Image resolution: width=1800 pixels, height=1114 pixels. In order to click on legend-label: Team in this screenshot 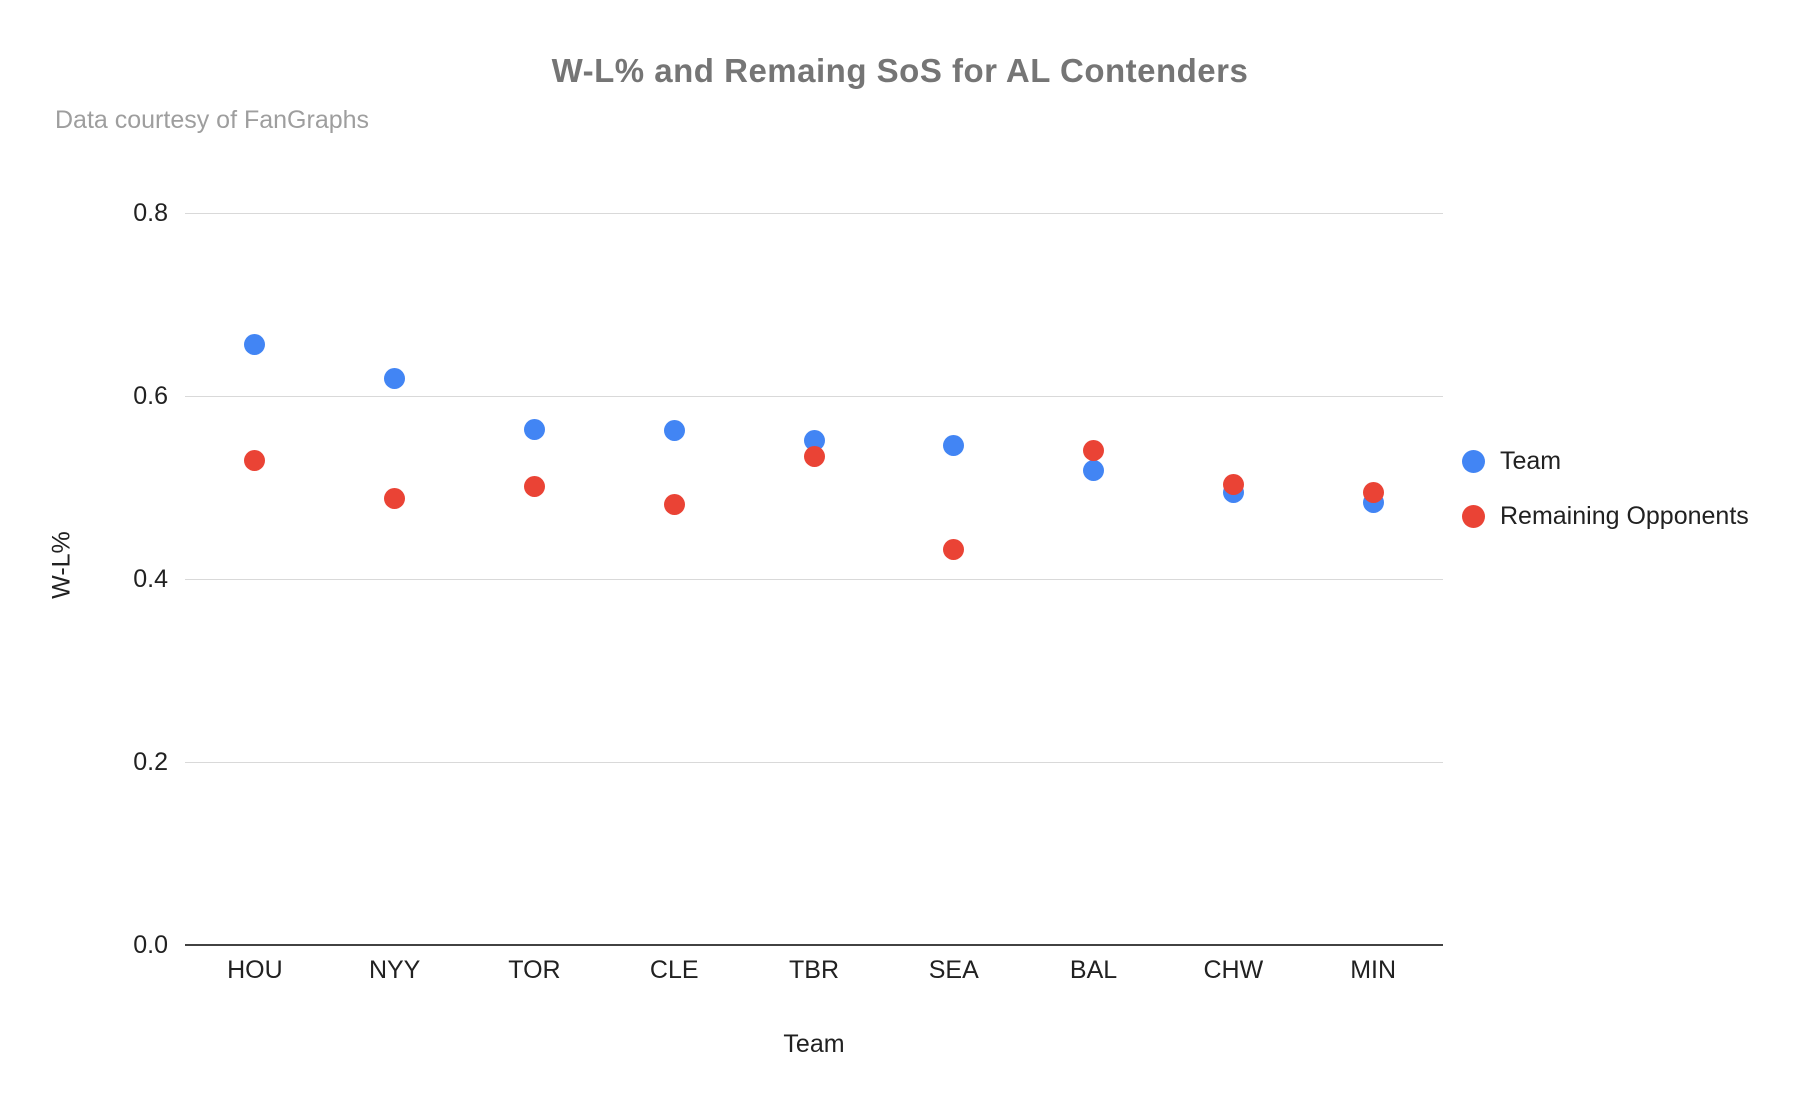, I will do `click(1531, 460)`.